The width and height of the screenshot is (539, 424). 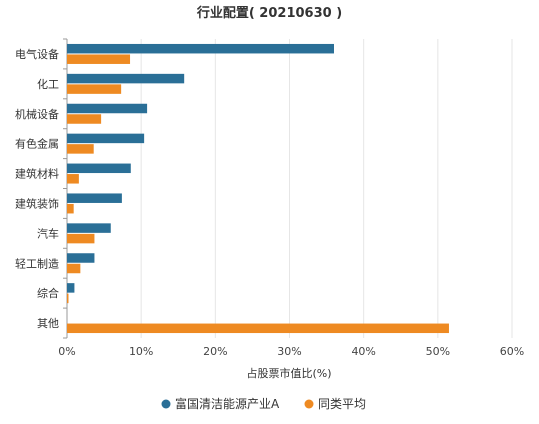 What do you see at coordinates (37, 114) in the screenshot?
I see `category-label: 机械设备` at bounding box center [37, 114].